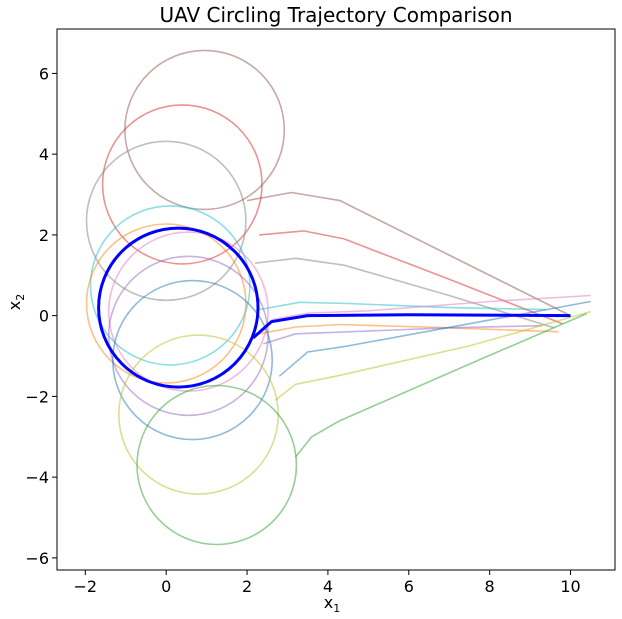  Describe the element at coordinates (37, 558) in the screenshot. I see `y-tick-label: −6` at that location.